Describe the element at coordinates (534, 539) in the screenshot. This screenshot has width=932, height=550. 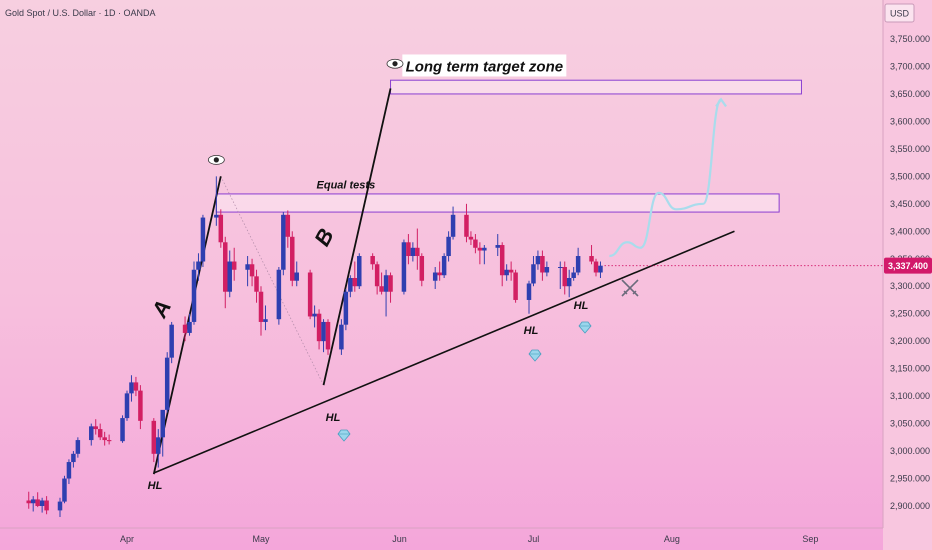
I see `x-tick-label: Jul` at that location.